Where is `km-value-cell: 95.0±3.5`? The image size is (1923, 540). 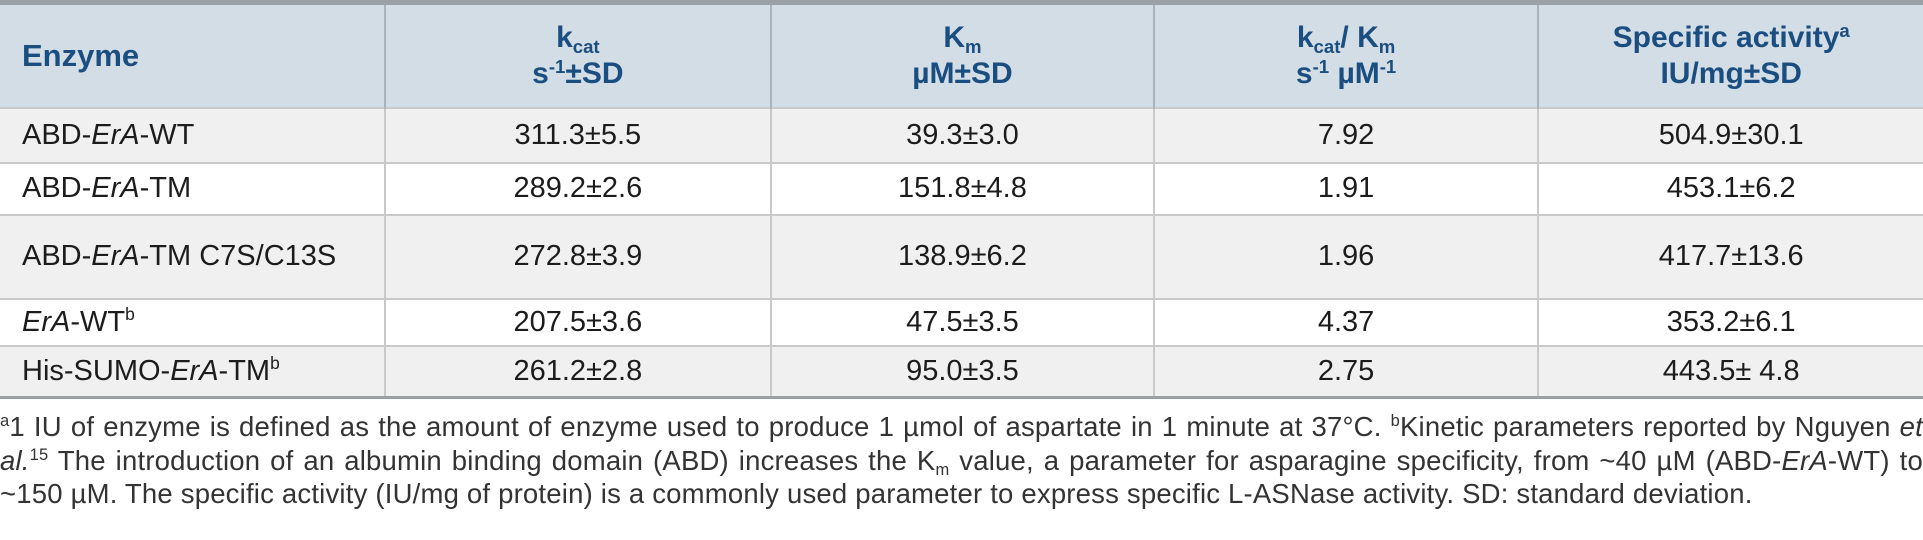 km-value-cell: 95.0±3.5 is located at coordinates (962, 371).